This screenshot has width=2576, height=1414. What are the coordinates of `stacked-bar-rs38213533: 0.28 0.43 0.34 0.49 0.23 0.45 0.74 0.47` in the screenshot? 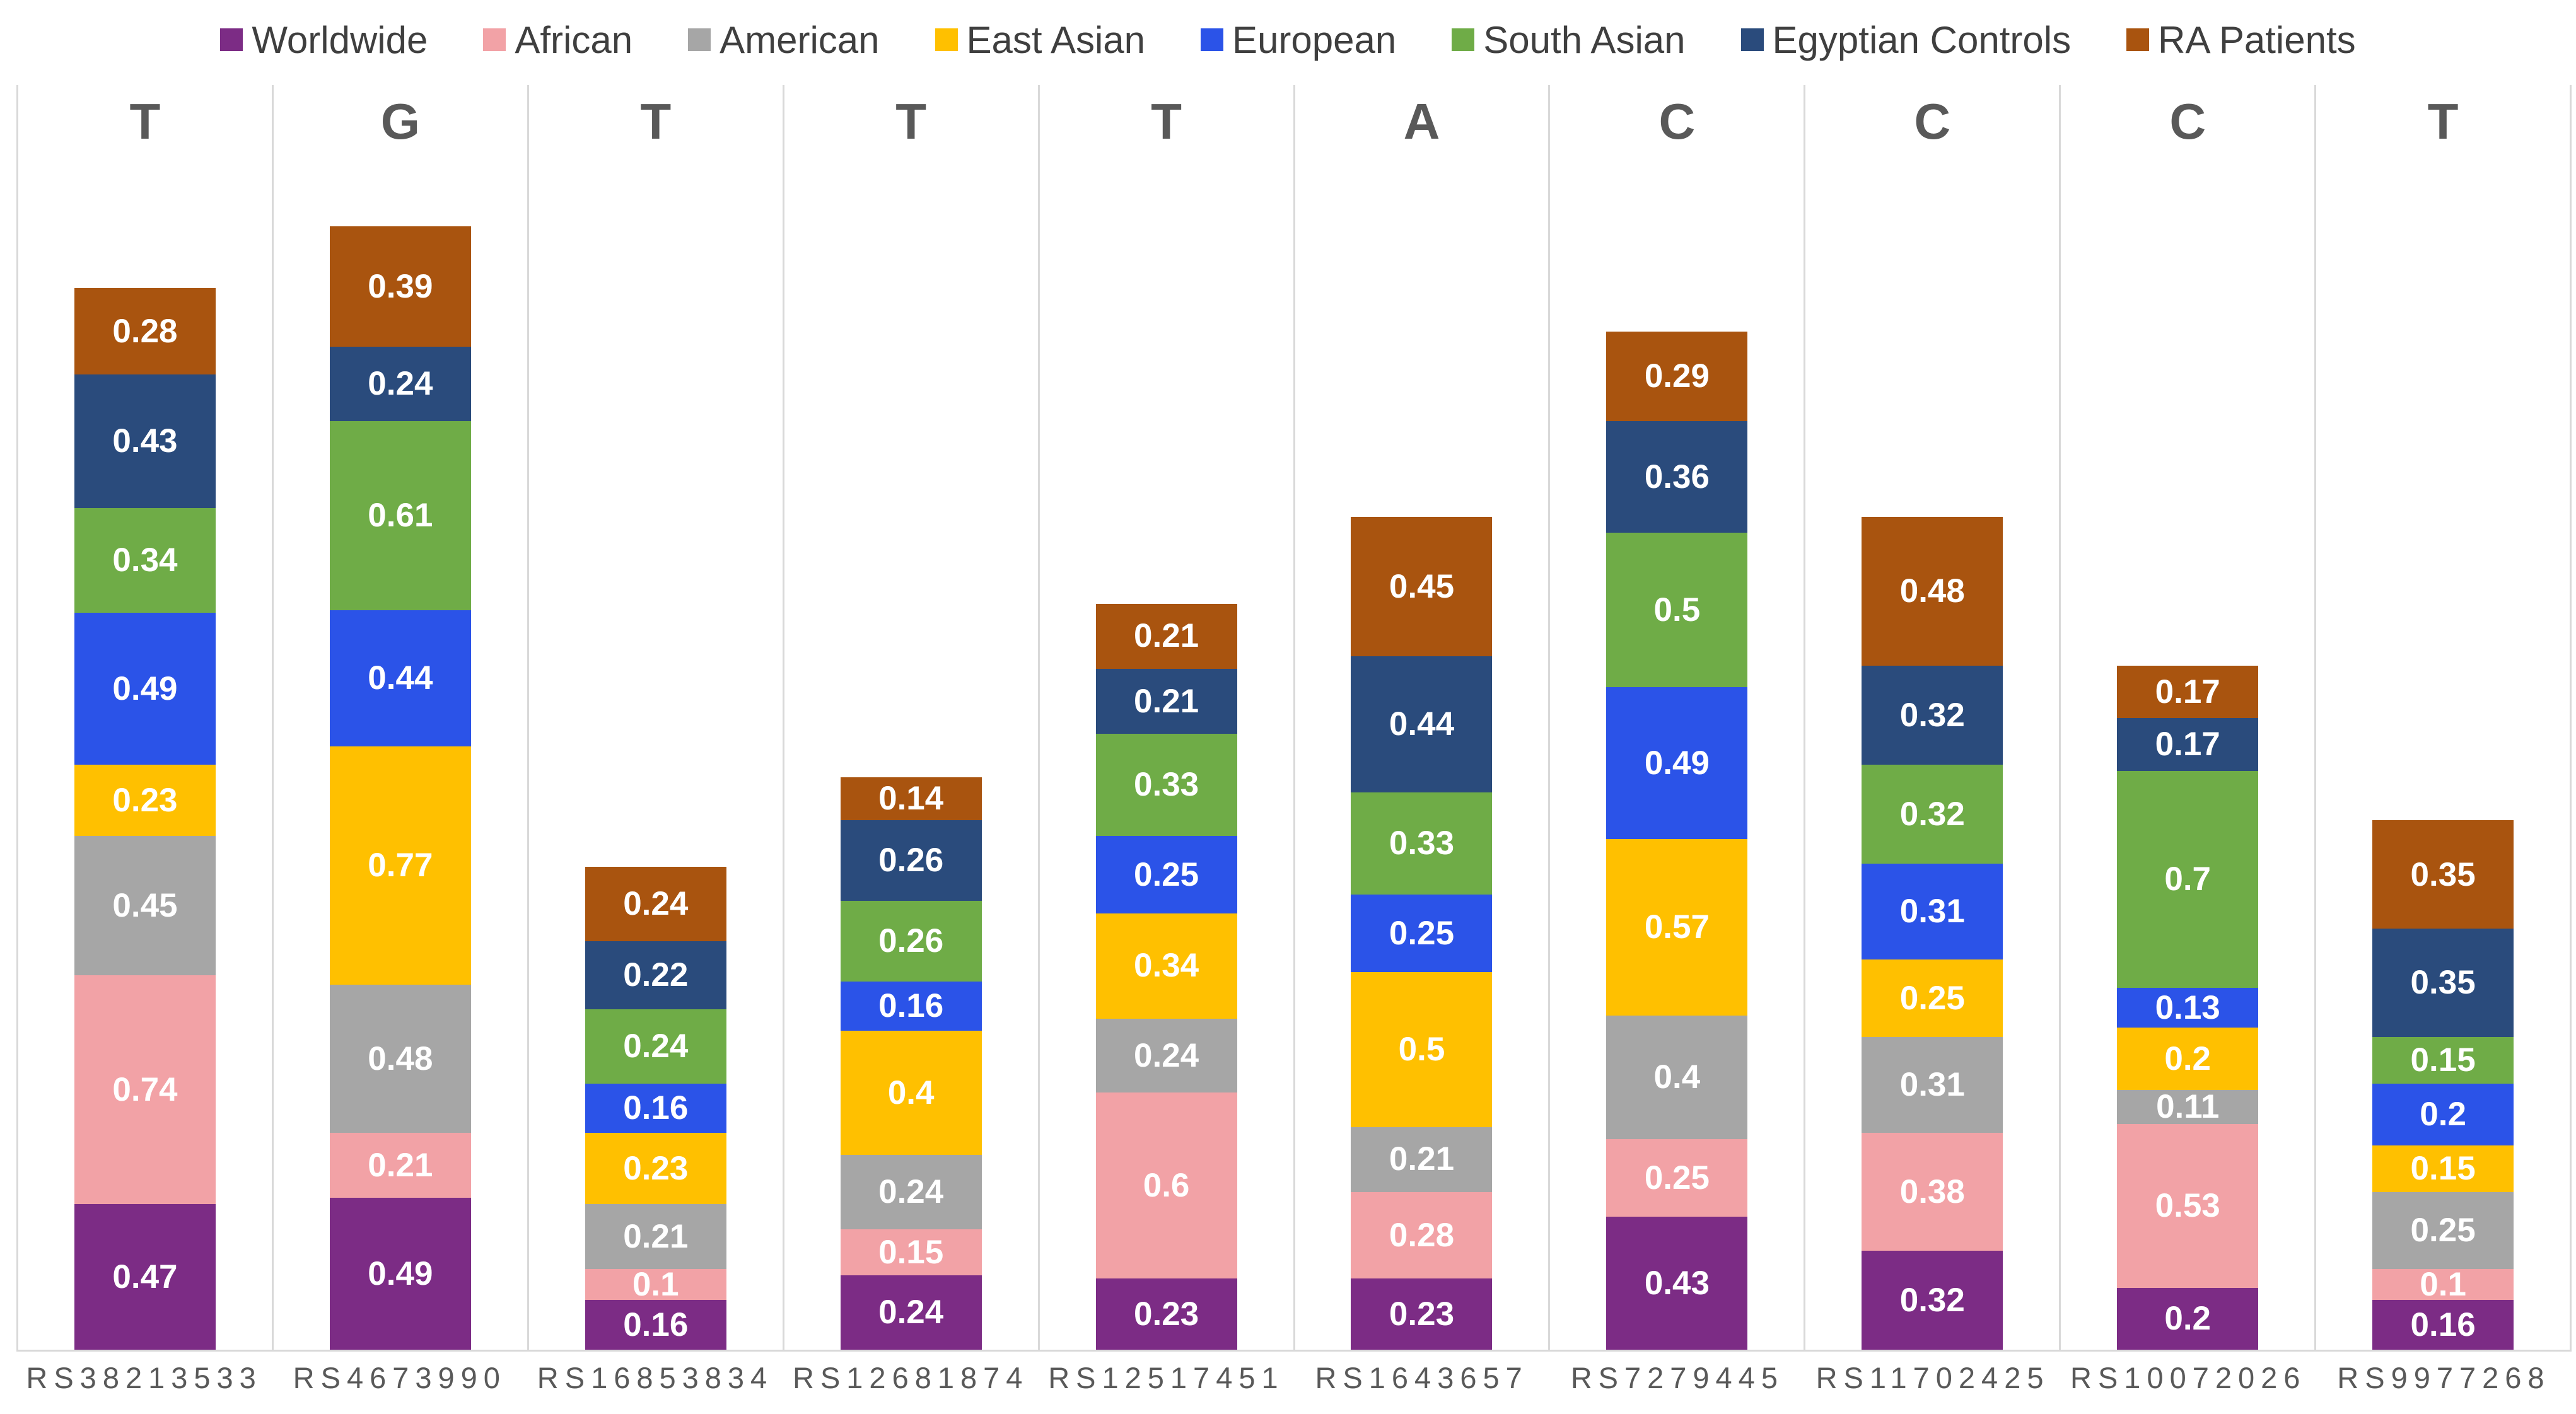 It's located at (145, 818).